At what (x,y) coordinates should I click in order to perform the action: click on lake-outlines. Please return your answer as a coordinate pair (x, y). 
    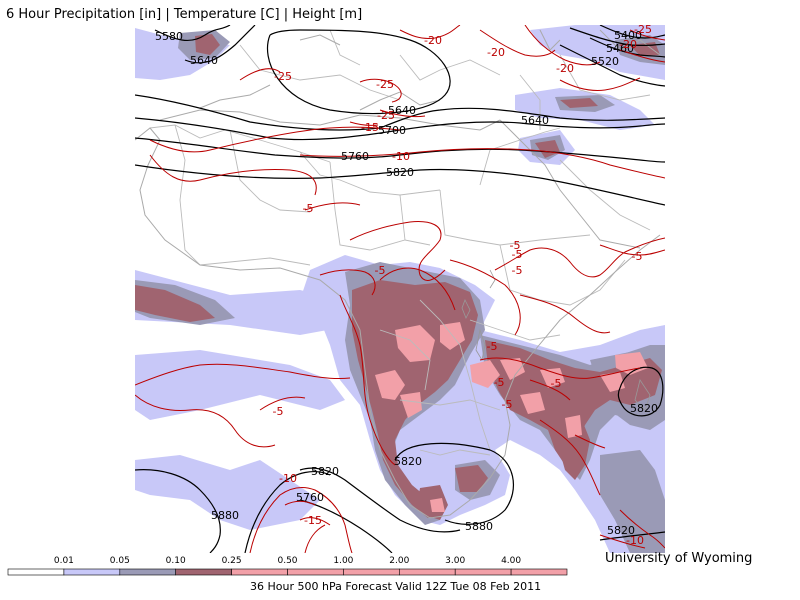
    Looking at the image, I should click on (556, 340).